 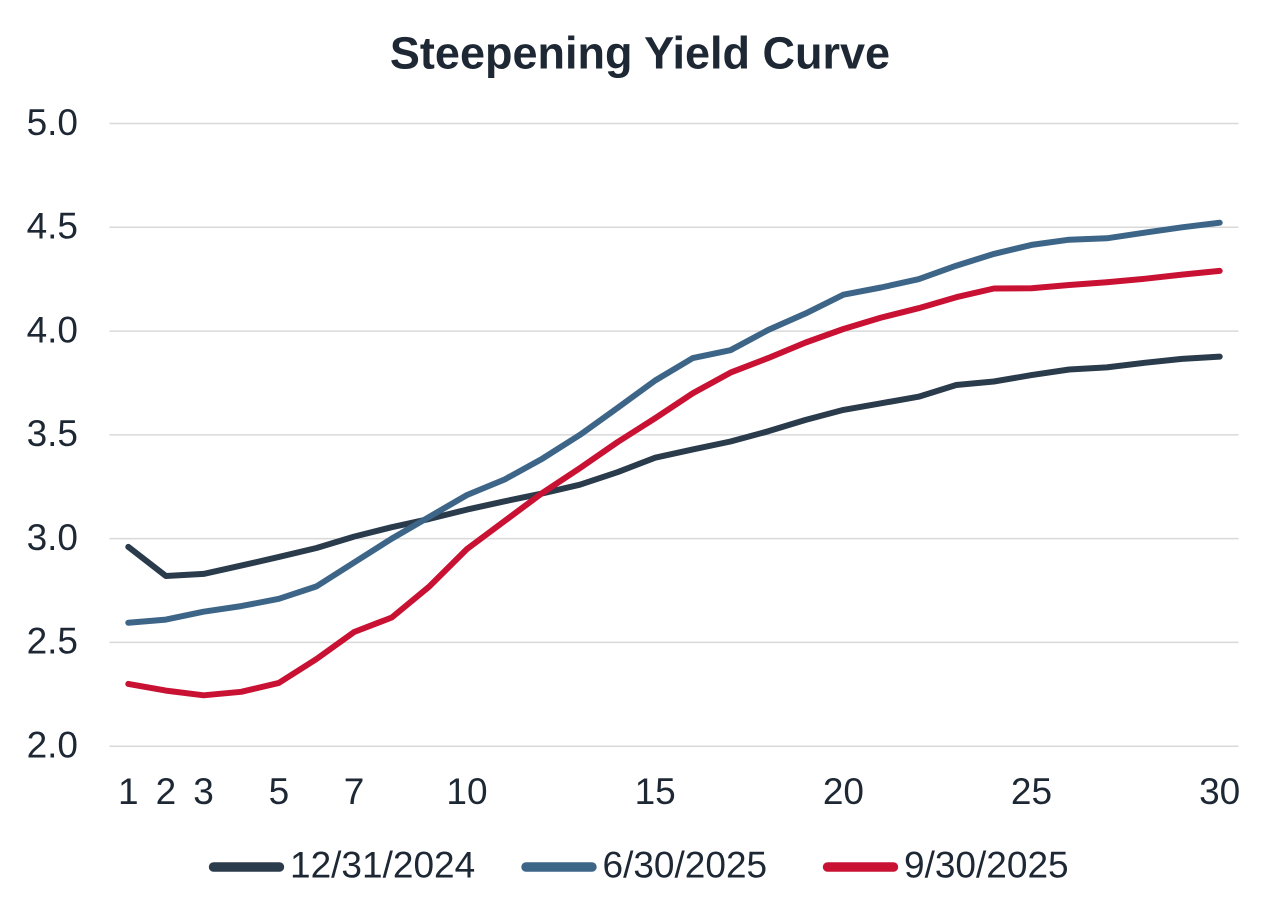 What do you see at coordinates (685, 865) in the screenshot?
I see `svg-text: 6/30/2025` at bounding box center [685, 865].